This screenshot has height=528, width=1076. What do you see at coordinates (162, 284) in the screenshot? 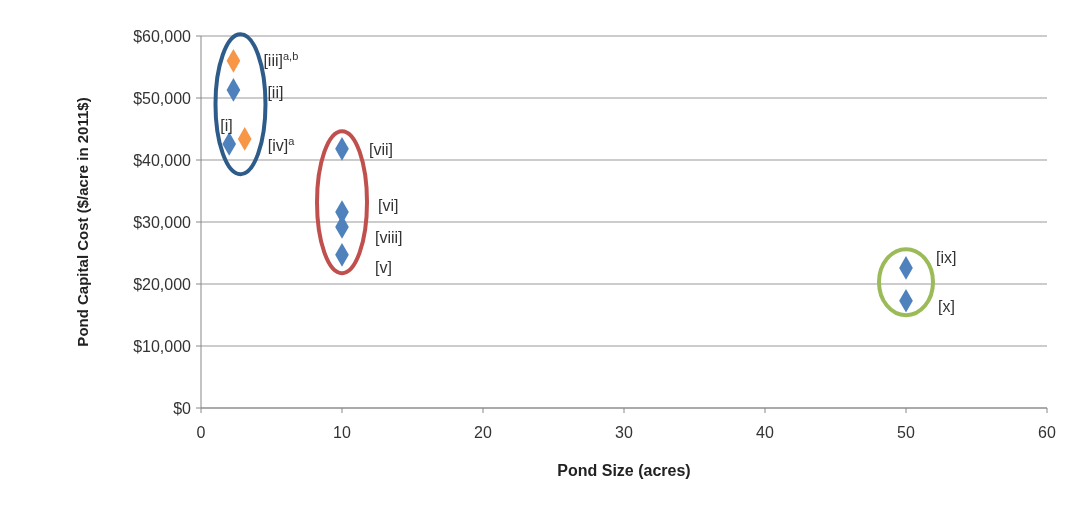
I see `y-tick-label: $20,000` at bounding box center [162, 284].